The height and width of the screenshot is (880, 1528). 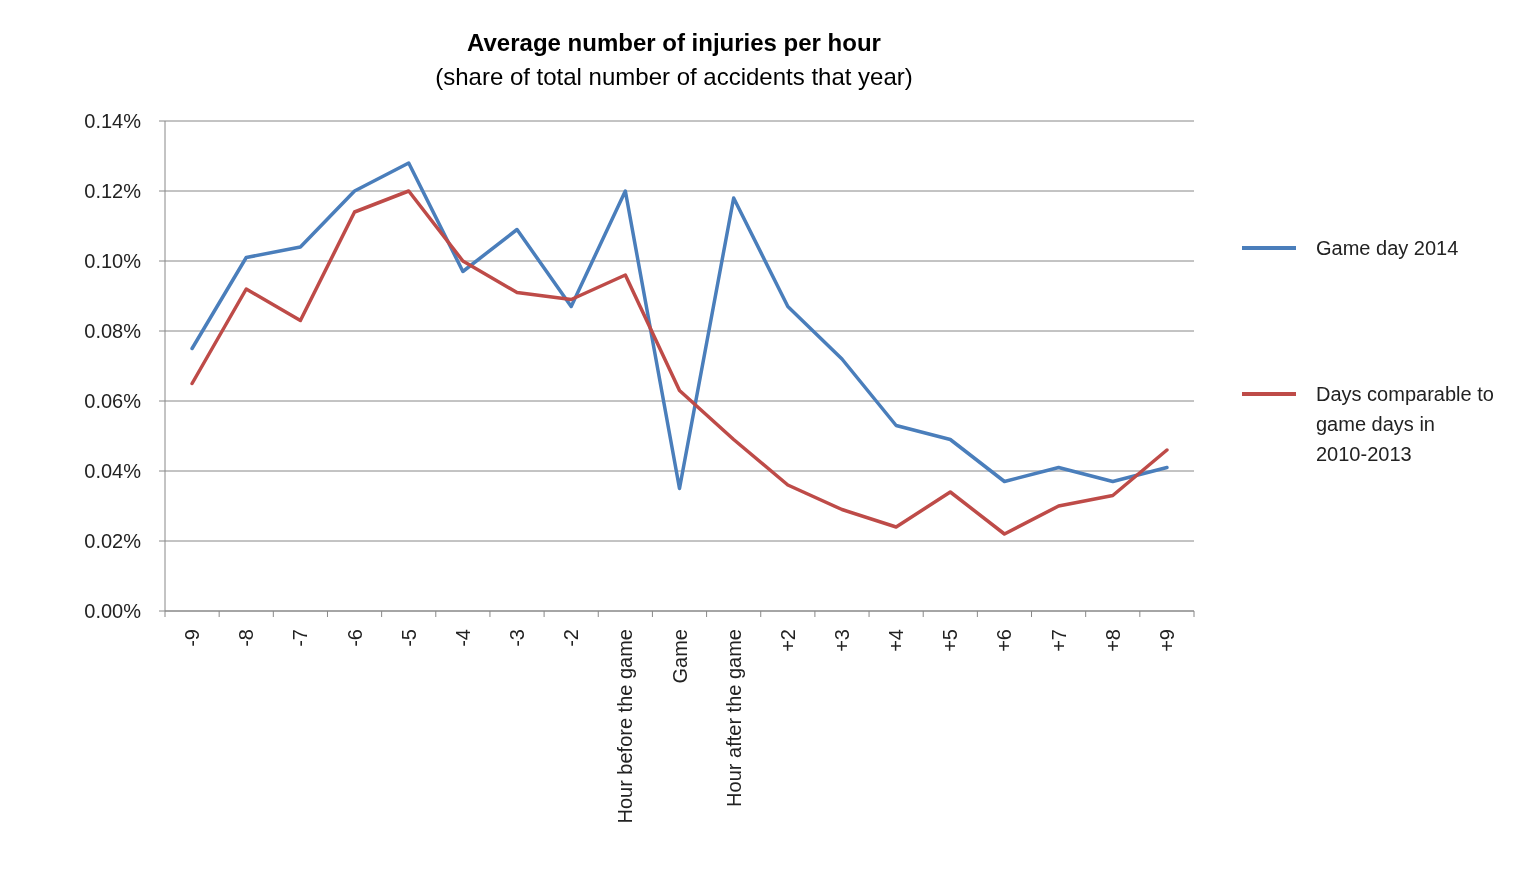 I want to click on x-tick-label: -2, so click(x=571, y=638).